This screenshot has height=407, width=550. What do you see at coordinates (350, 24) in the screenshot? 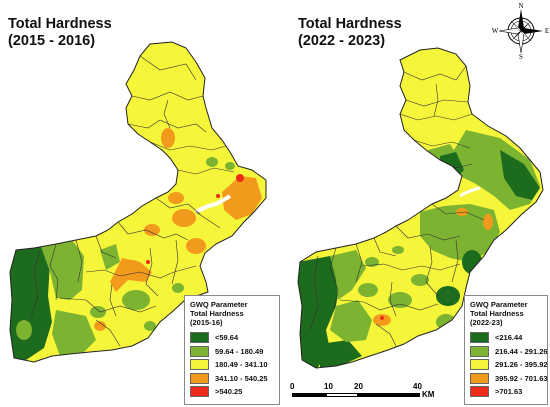
I see `right-map-title-line1: Total Hardness` at bounding box center [350, 24].